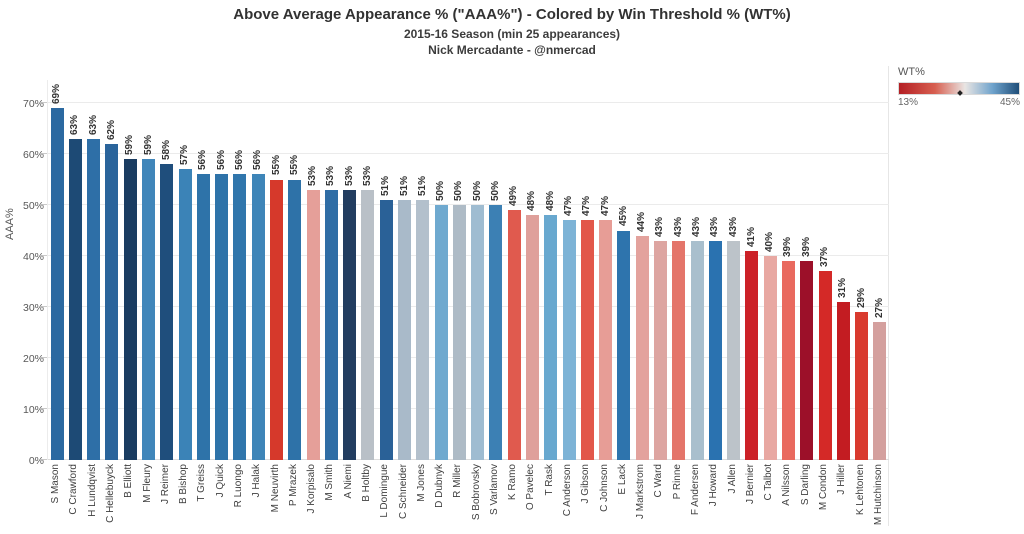 Image resolution: width=1024 pixels, height=534 pixels. What do you see at coordinates (824, 257) in the screenshot?
I see `bar-value-label: 37%` at bounding box center [824, 257].